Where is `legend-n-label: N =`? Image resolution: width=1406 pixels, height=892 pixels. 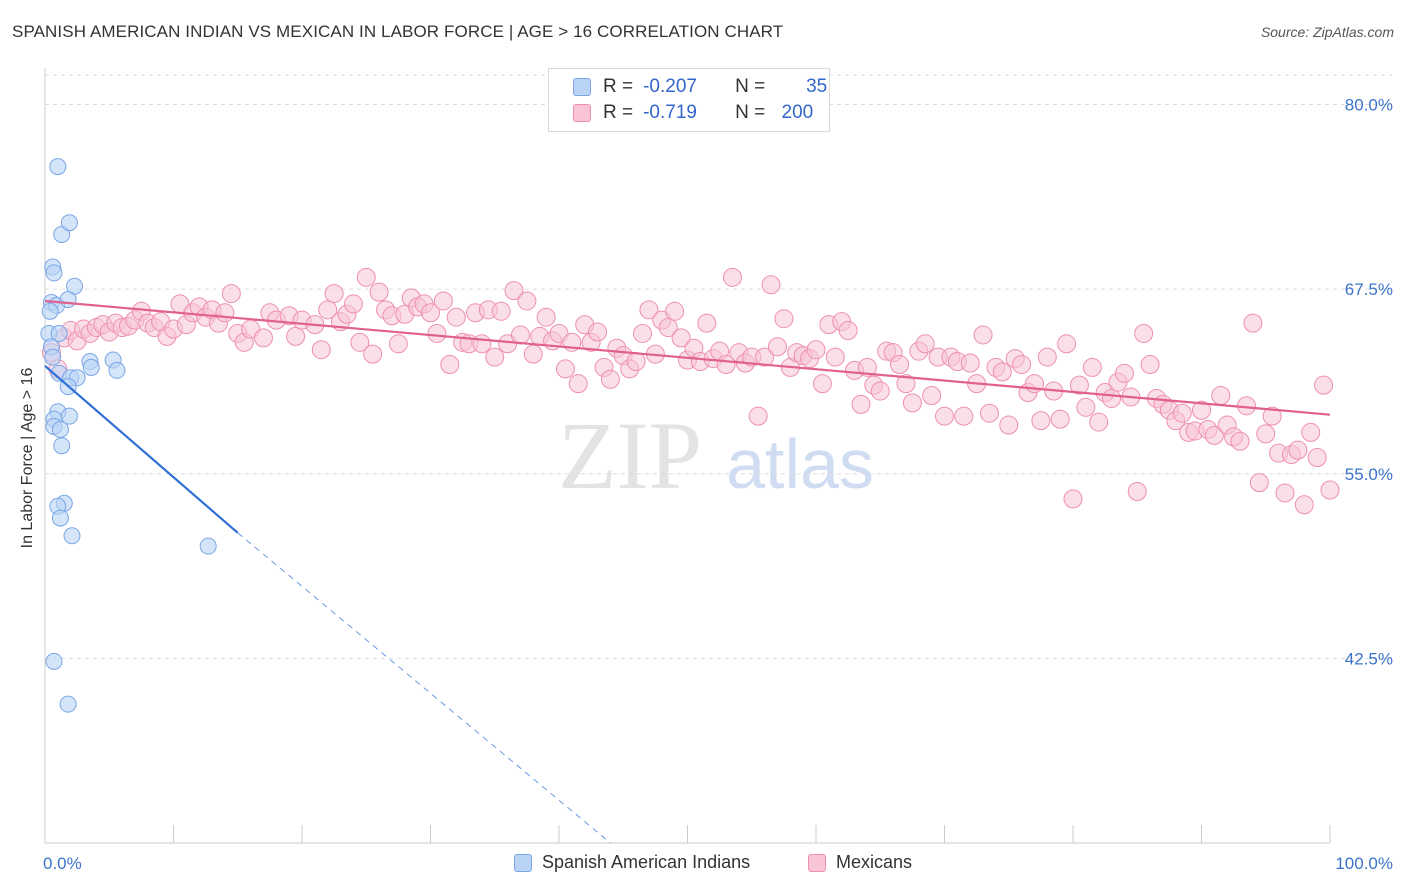 legend-n-label: N = is located at coordinates (750, 86).